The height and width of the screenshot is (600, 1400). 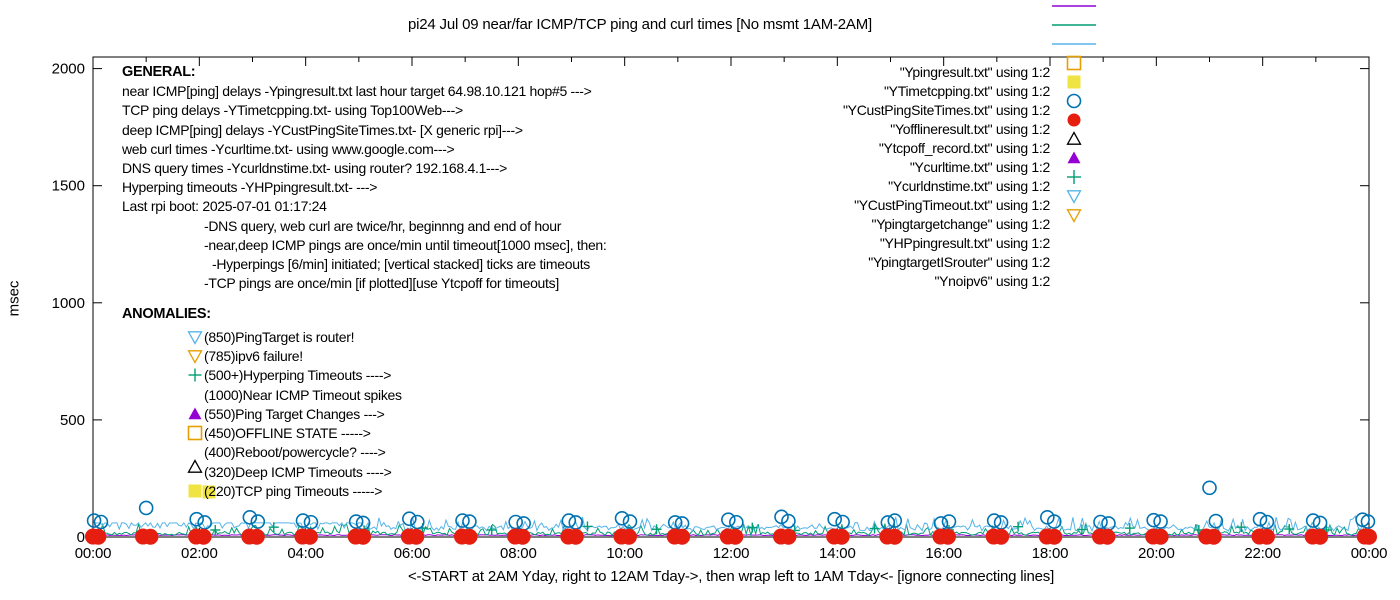 What do you see at coordinates (731, 553) in the screenshot?
I see `x-tick-label: 12:00` at bounding box center [731, 553].